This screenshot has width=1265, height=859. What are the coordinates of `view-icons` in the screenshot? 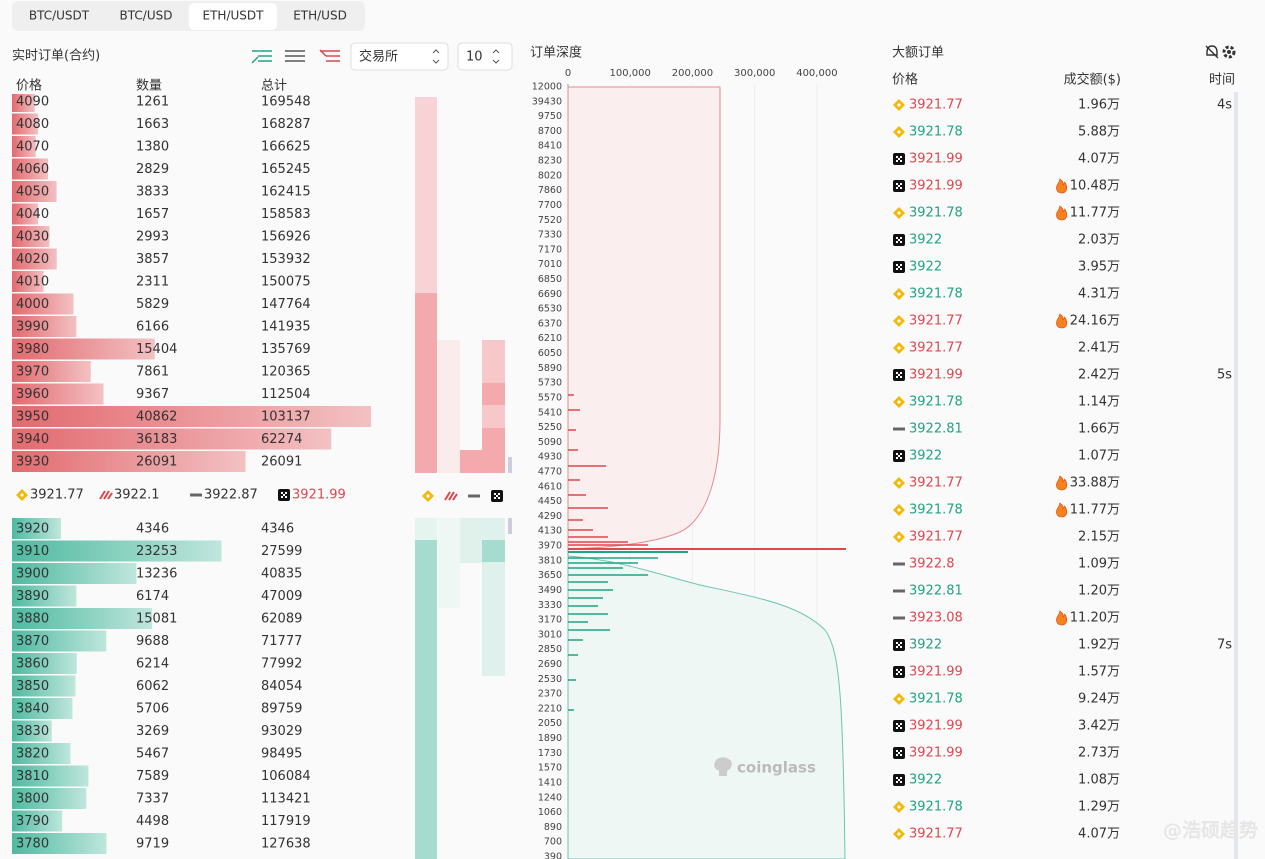 It's located at (295, 56).